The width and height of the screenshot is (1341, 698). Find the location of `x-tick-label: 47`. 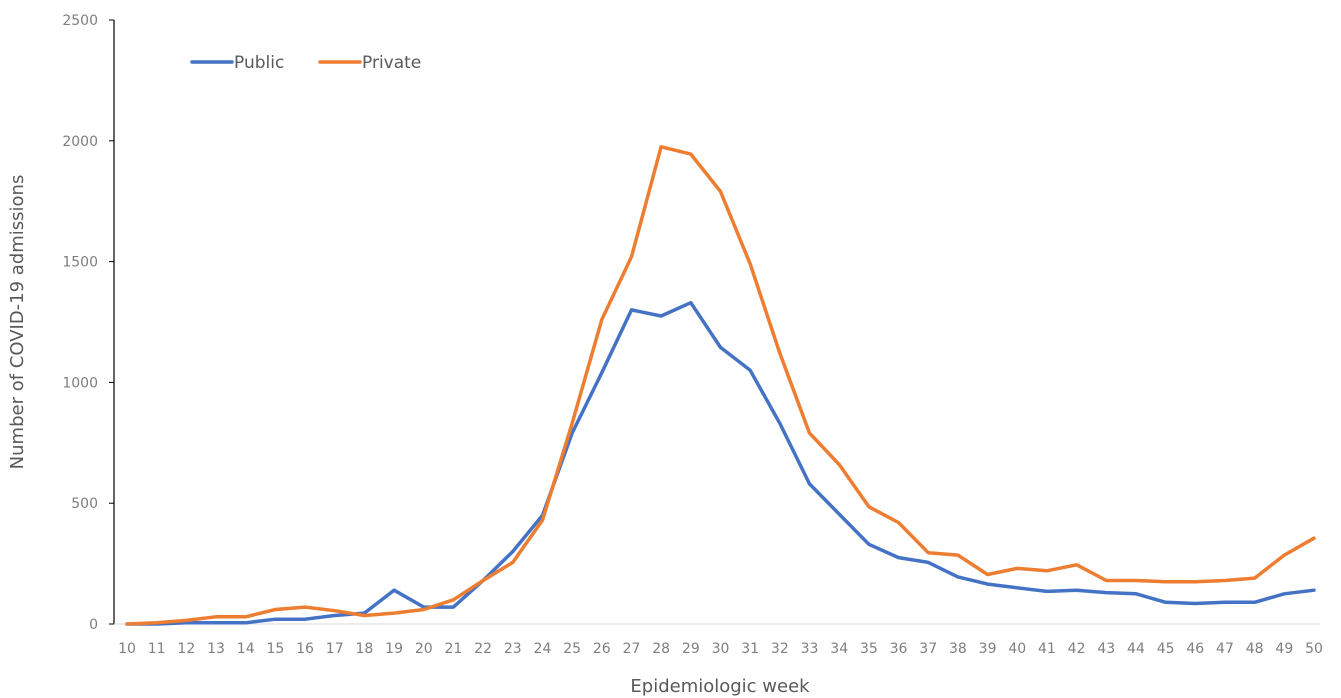

x-tick-label: 47 is located at coordinates (1225, 649).